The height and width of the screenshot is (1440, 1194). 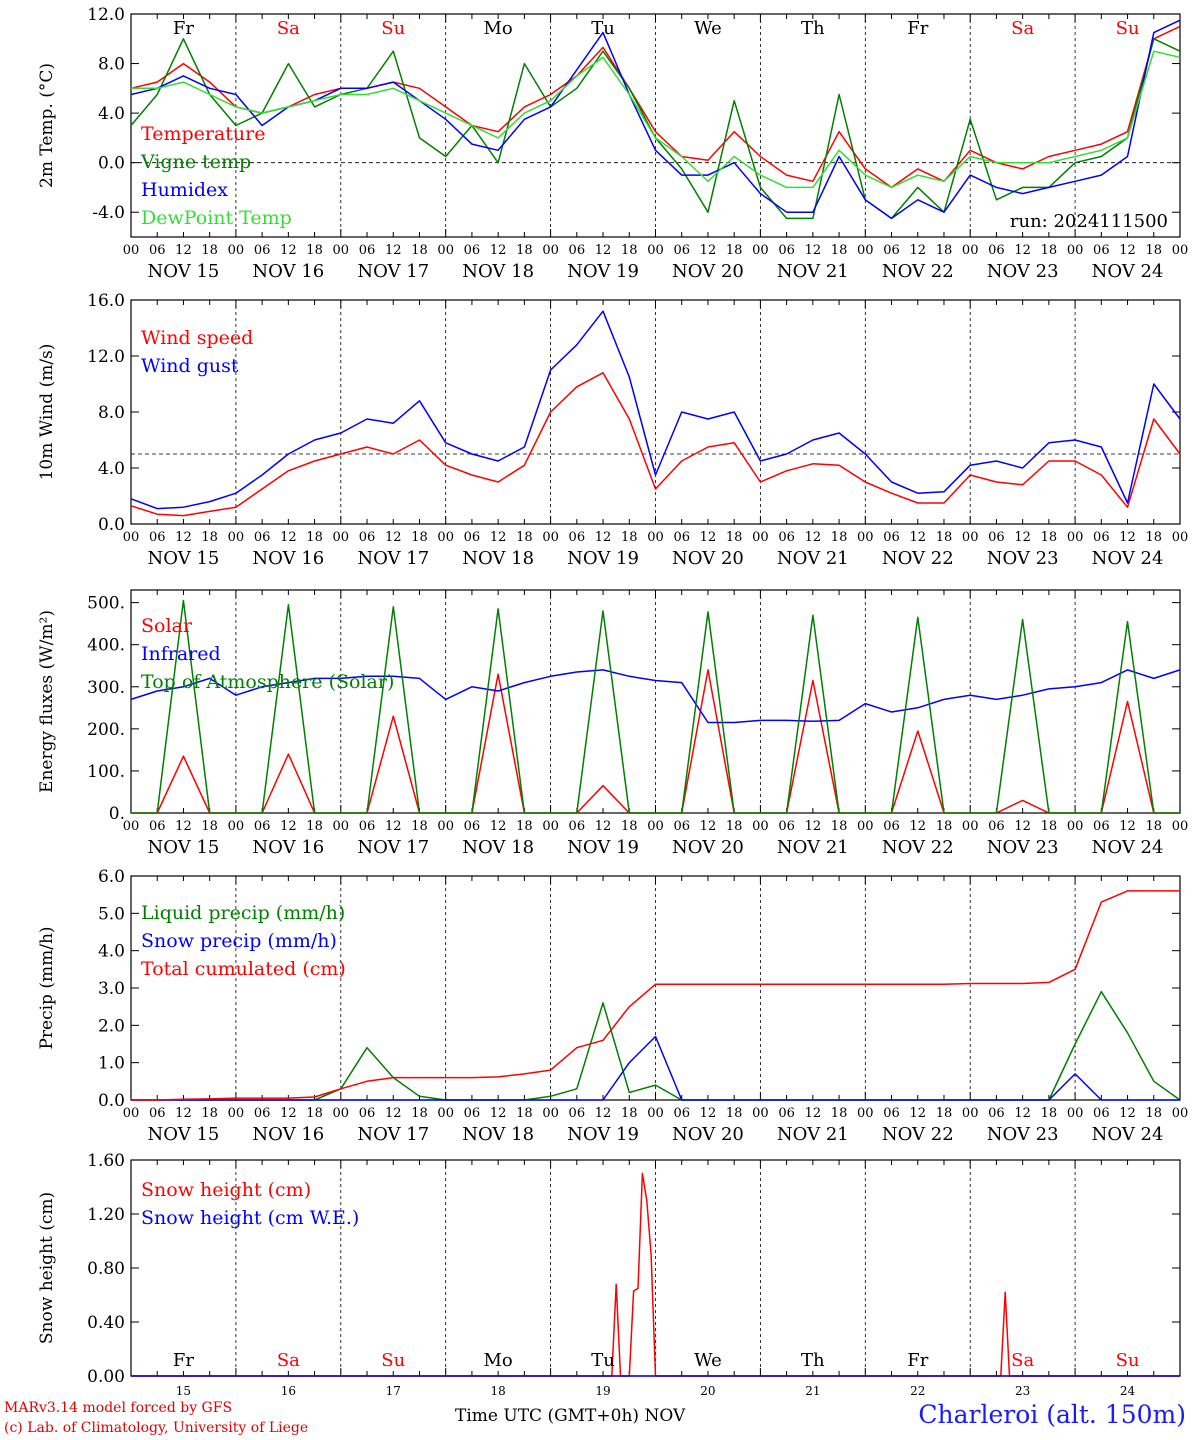 I want to click on y-tick-label: 200., so click(x=106, y=730).